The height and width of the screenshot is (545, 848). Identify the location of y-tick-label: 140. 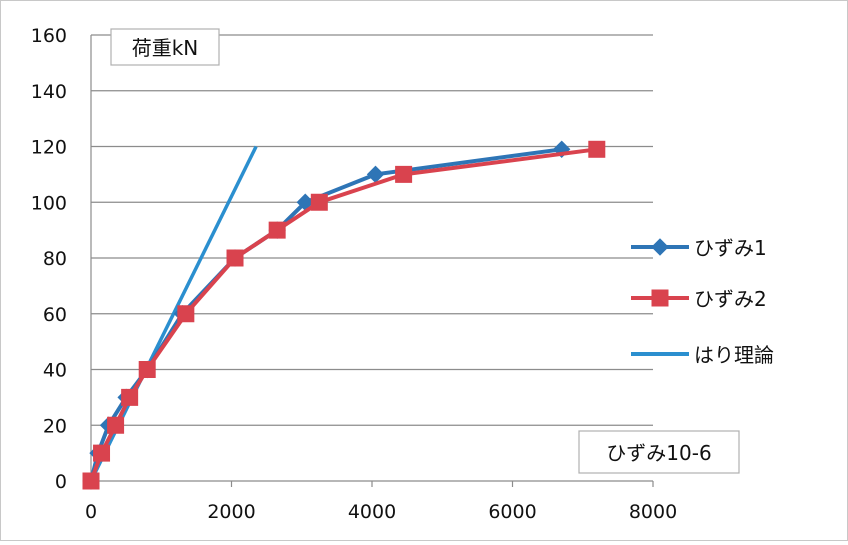
(49, 92).